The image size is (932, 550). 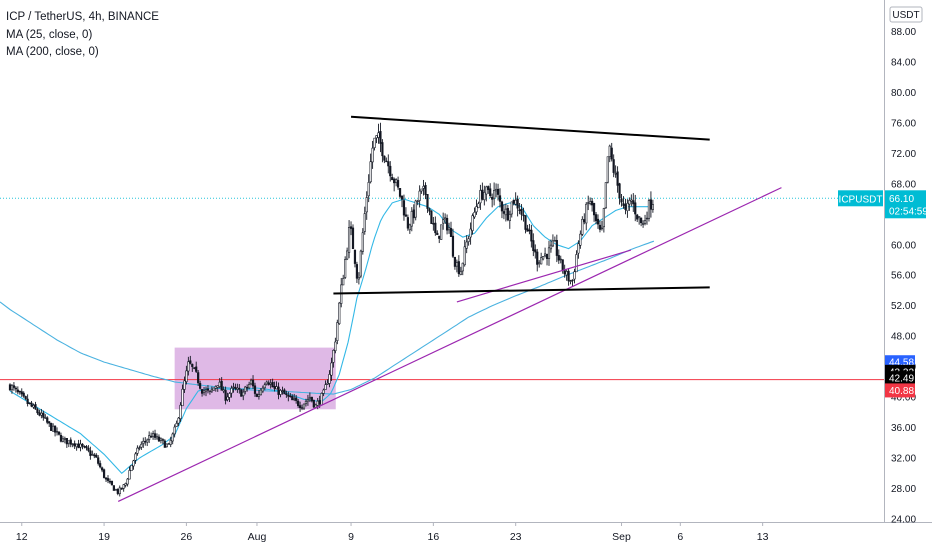 I want to click on ma200-legend-label: MA (200, close, 0), so click(x=52, y=52).